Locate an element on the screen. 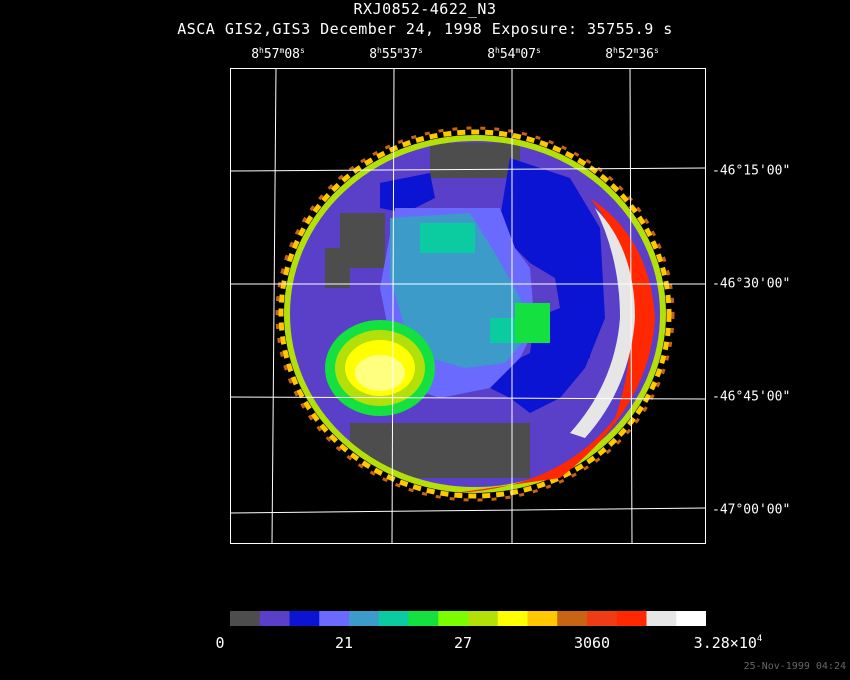 The width and height of the screenshot is (850, 680). colorbar-label-min: 0 is located at coordinates (220, 643).